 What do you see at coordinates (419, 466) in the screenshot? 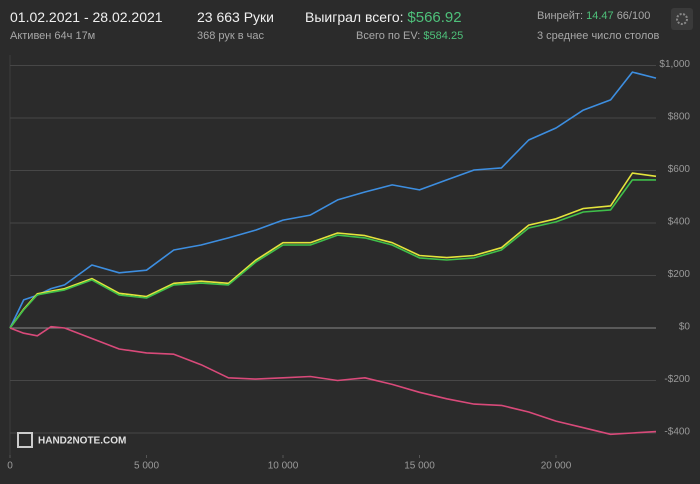
I see `x-tick-label: 15 000` at bounding box center [419, 466].